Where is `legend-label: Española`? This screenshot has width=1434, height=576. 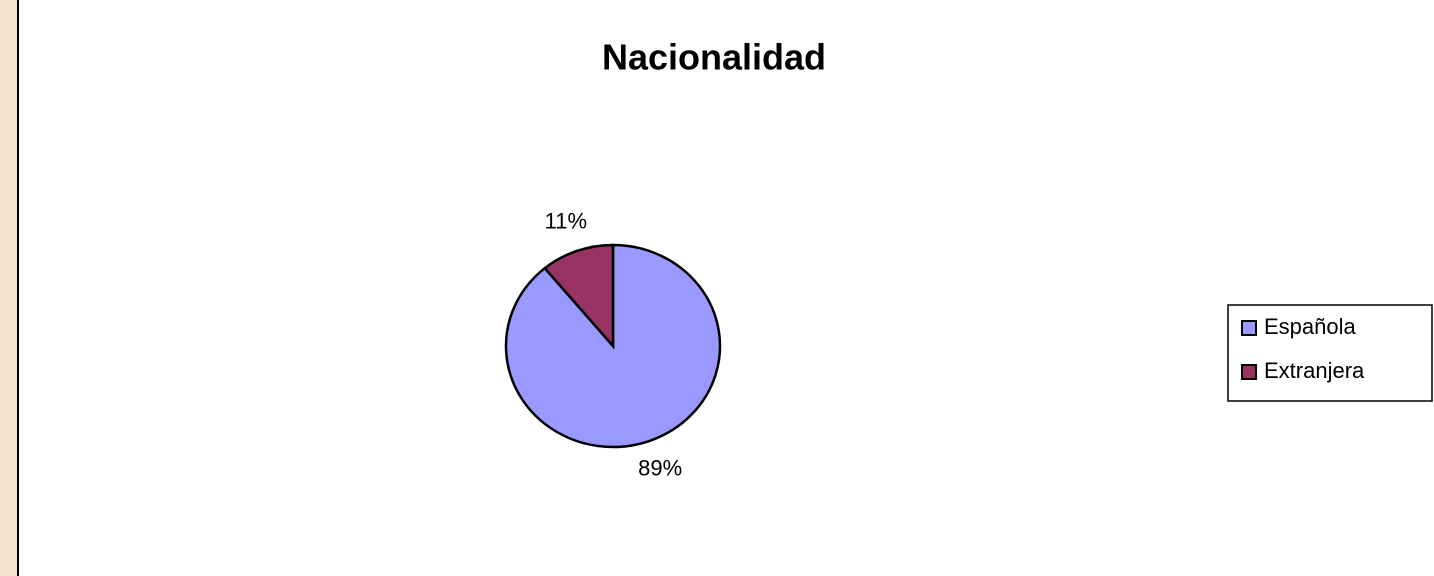
legend-label: Española is located at coordinates (1310, 326).